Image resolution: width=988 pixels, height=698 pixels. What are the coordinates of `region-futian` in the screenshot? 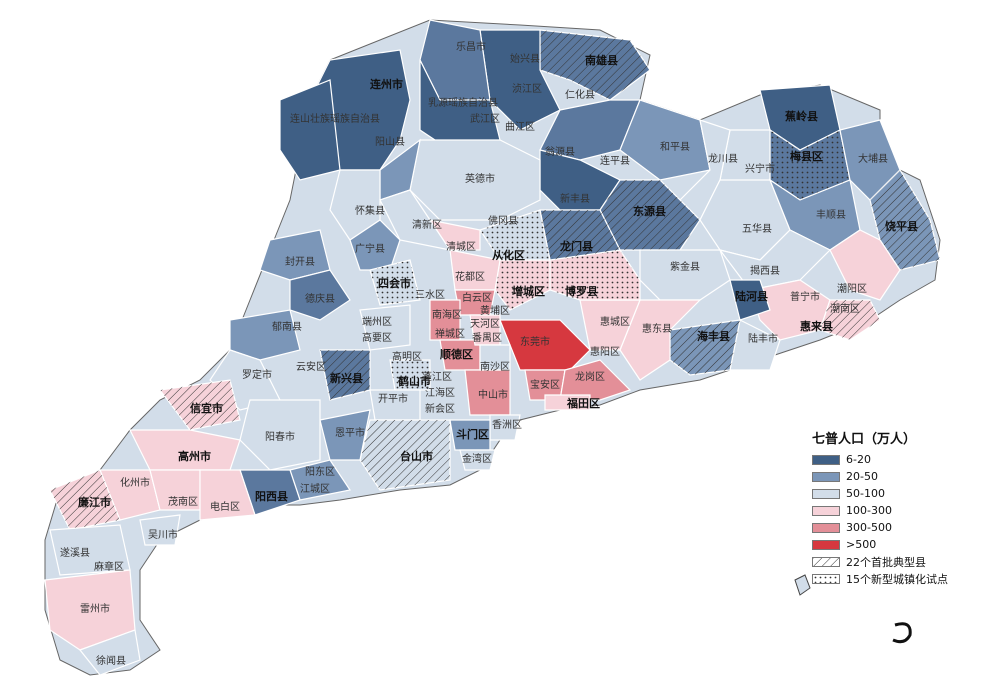 It's located at (567, 402).